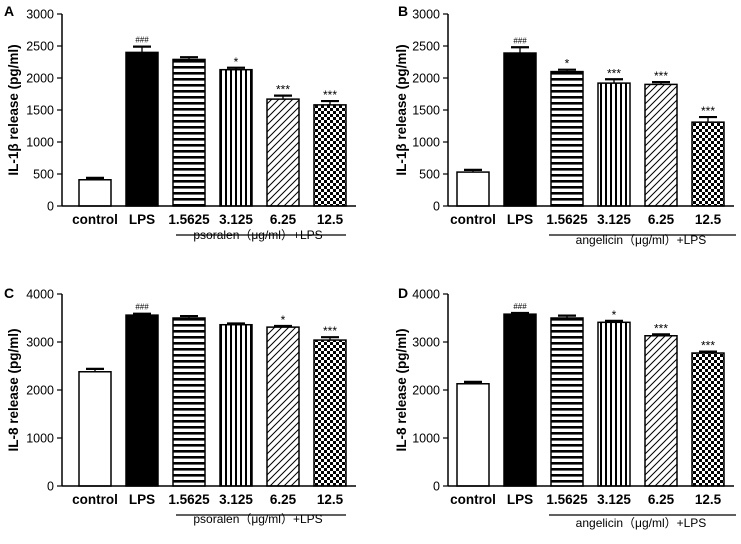  Describe the element at coordinates (403, 11) in the screenshot. I see `panel-label: B` at that location.